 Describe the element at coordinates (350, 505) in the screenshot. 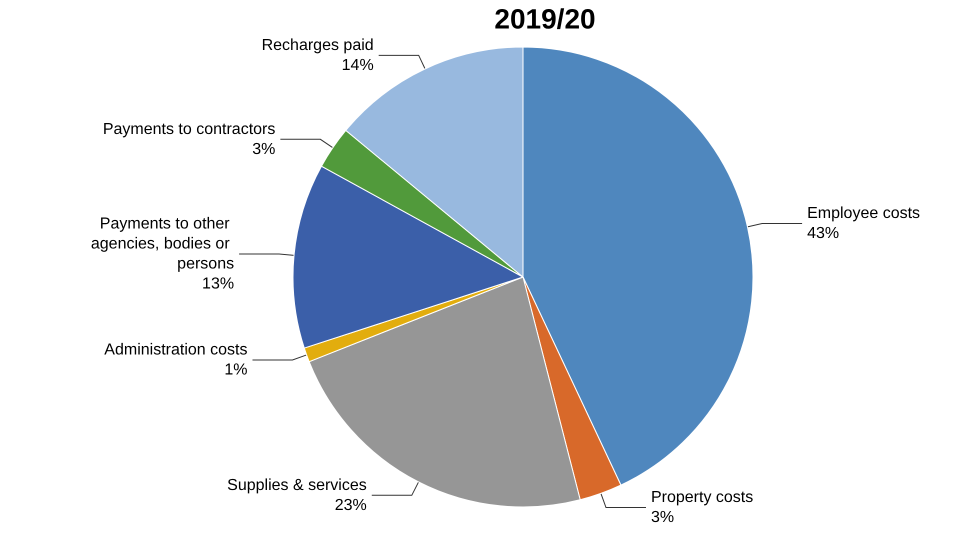

I see `data-label: 23%` at that location.